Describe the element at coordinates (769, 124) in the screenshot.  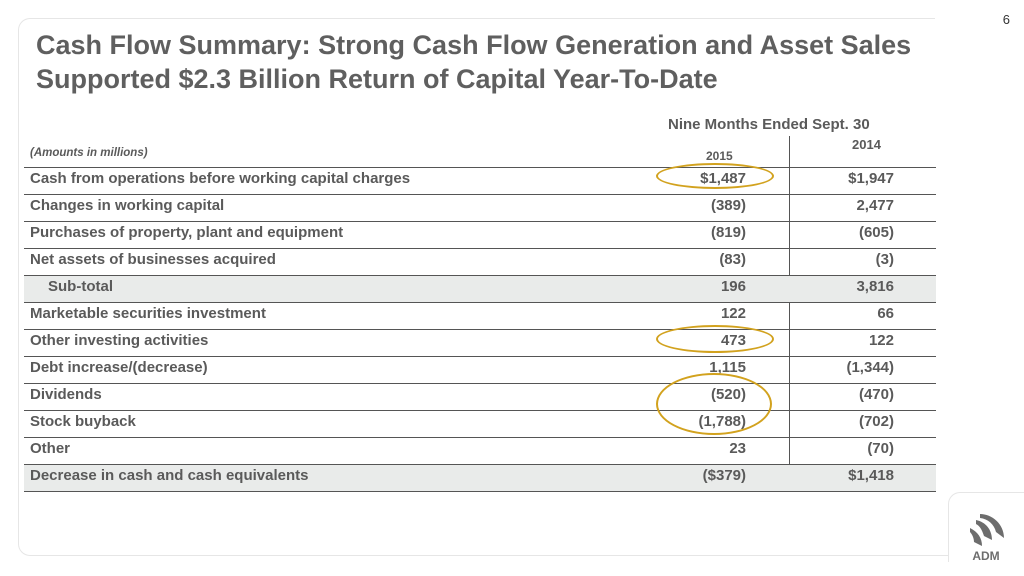
I see `period-header: Nine Months Ended Sept. 30` at that location.